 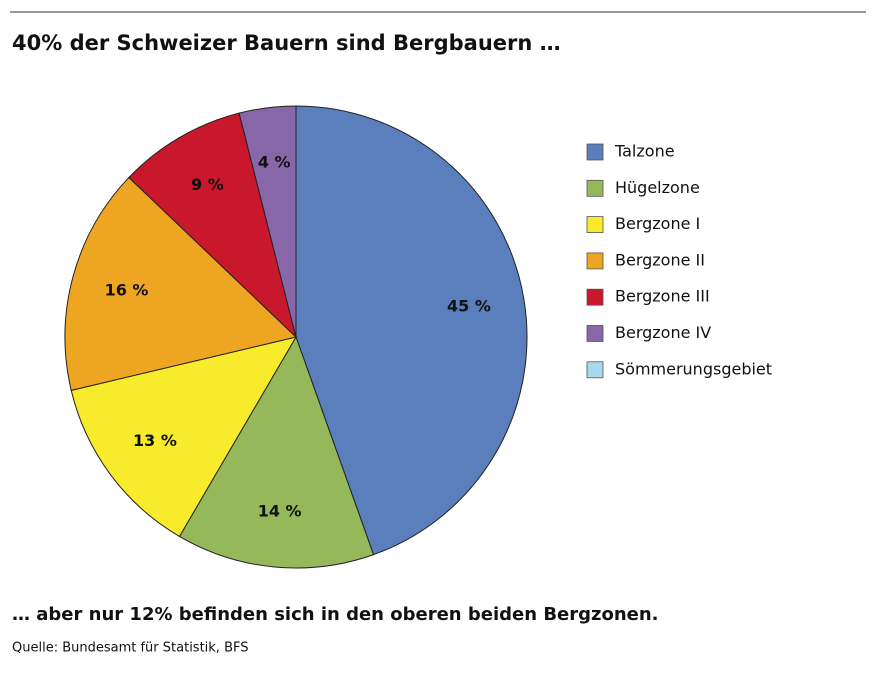 What do you see at coordinates (644, 151) in the screenshot?
I see `legend-label: Talzone` at bounding box center [644, 151].